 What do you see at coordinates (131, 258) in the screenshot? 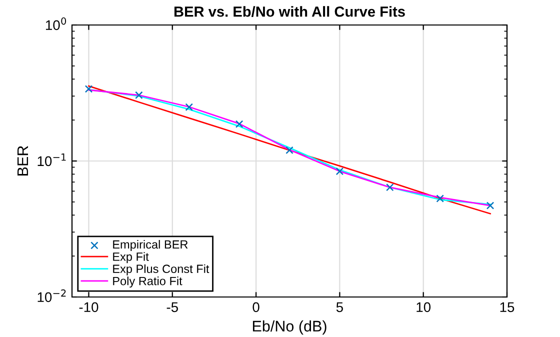
I see `legend-label: Exp Fit` at bounding box center [131, 258].